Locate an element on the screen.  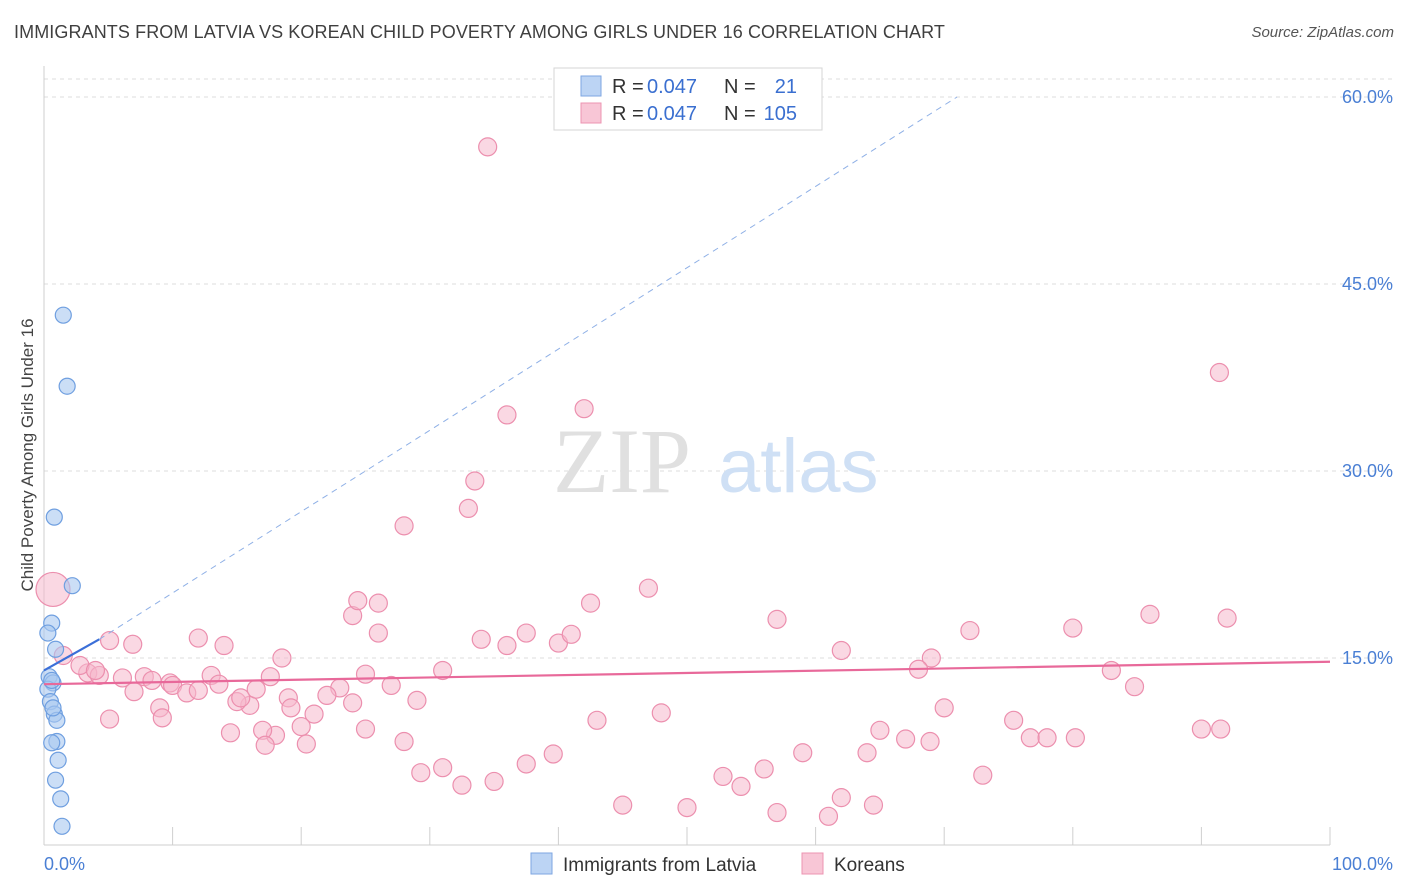
legend-n-label-latvia: N = is located at coordinates (740, 87).